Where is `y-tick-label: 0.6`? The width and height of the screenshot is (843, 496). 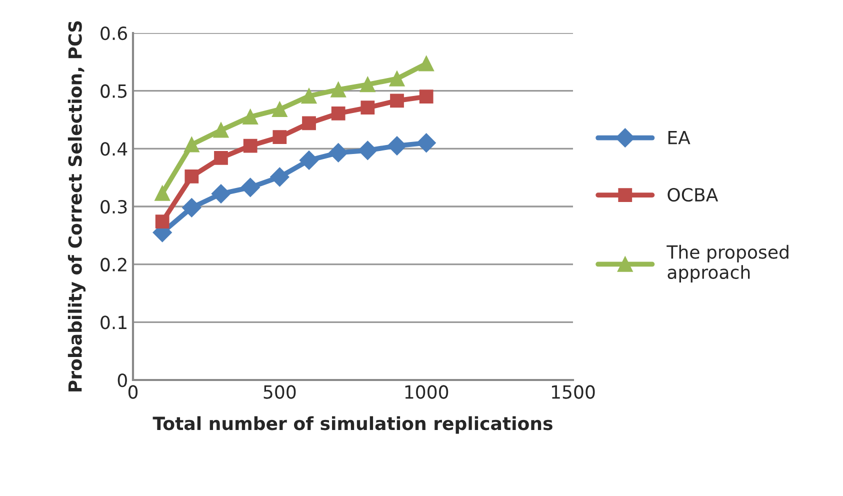
y-tick-label: 0.6 is located at coordinates (114, 33).